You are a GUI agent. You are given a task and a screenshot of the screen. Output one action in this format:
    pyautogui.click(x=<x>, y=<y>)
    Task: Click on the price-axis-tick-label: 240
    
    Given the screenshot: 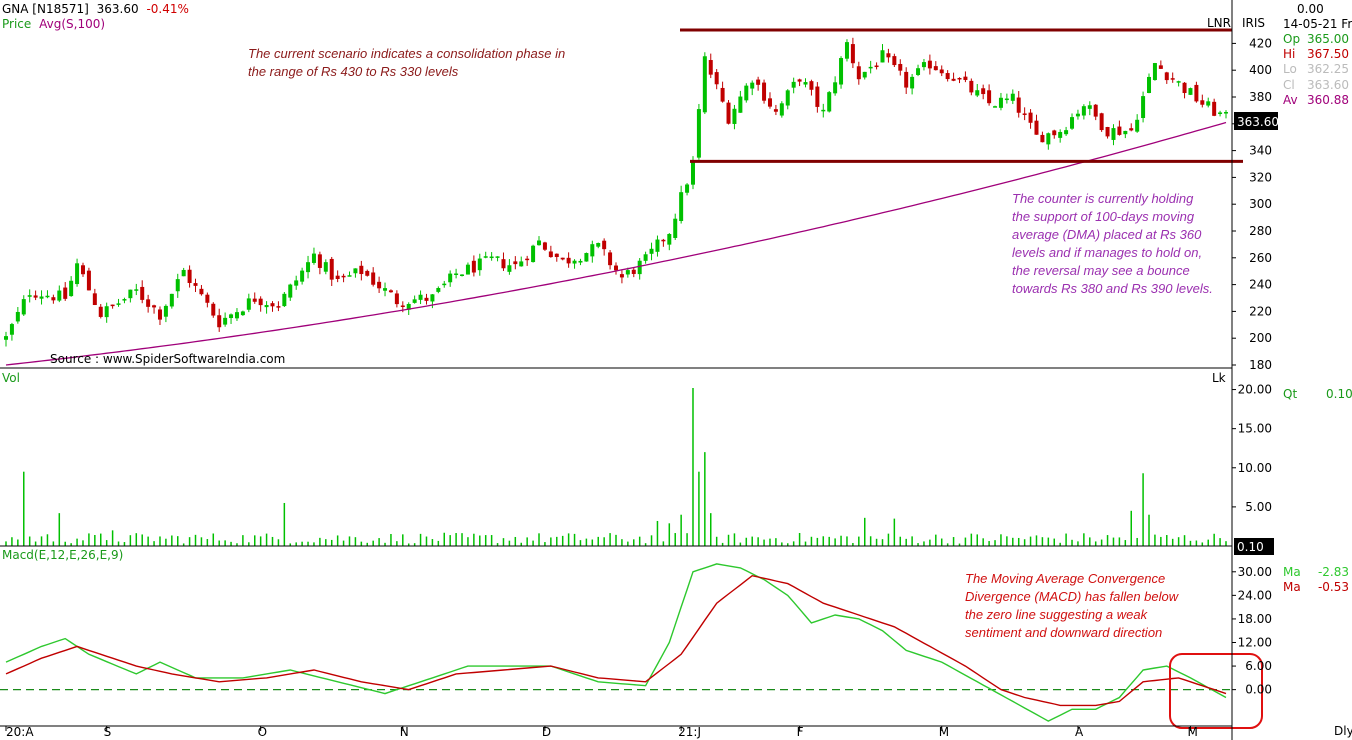 What is the action you would take?
    pyautogui.click(x=1260, y=285)
    